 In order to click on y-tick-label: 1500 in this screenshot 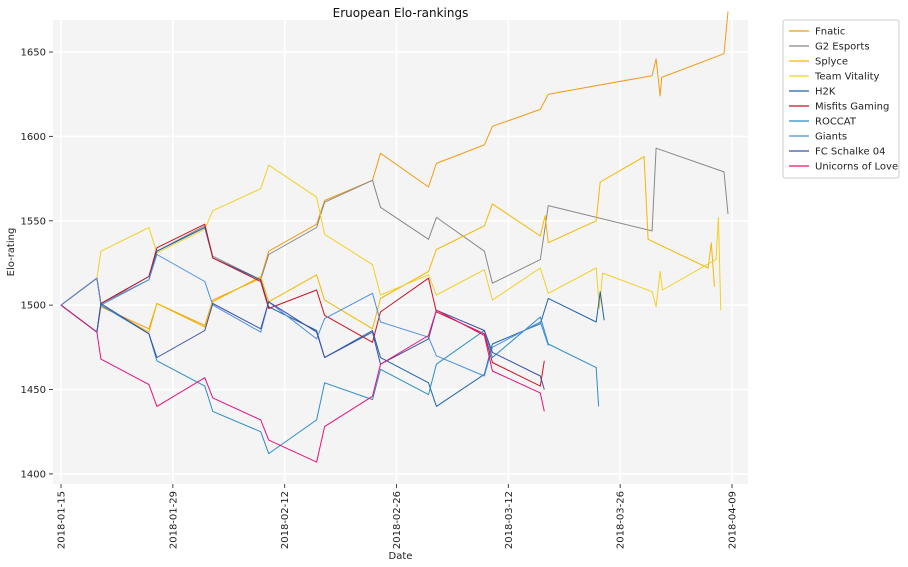, I will do `click(33, 306)`.